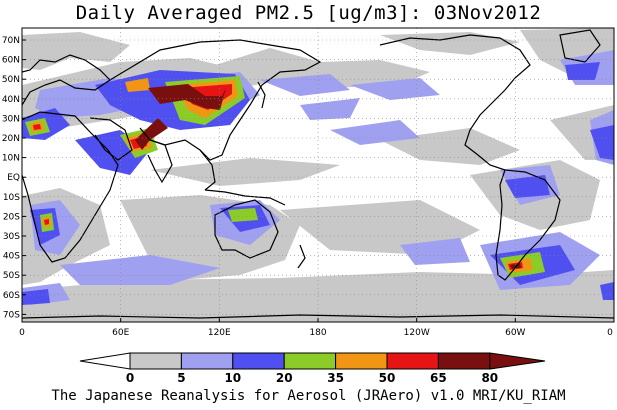 Image resolution: width=617 pixels, height=410 pixels. What do you see at coordinates (387, 378) in the screenshot?
I see `colorbar-label-50: 50` at bounding box center [387, 378].